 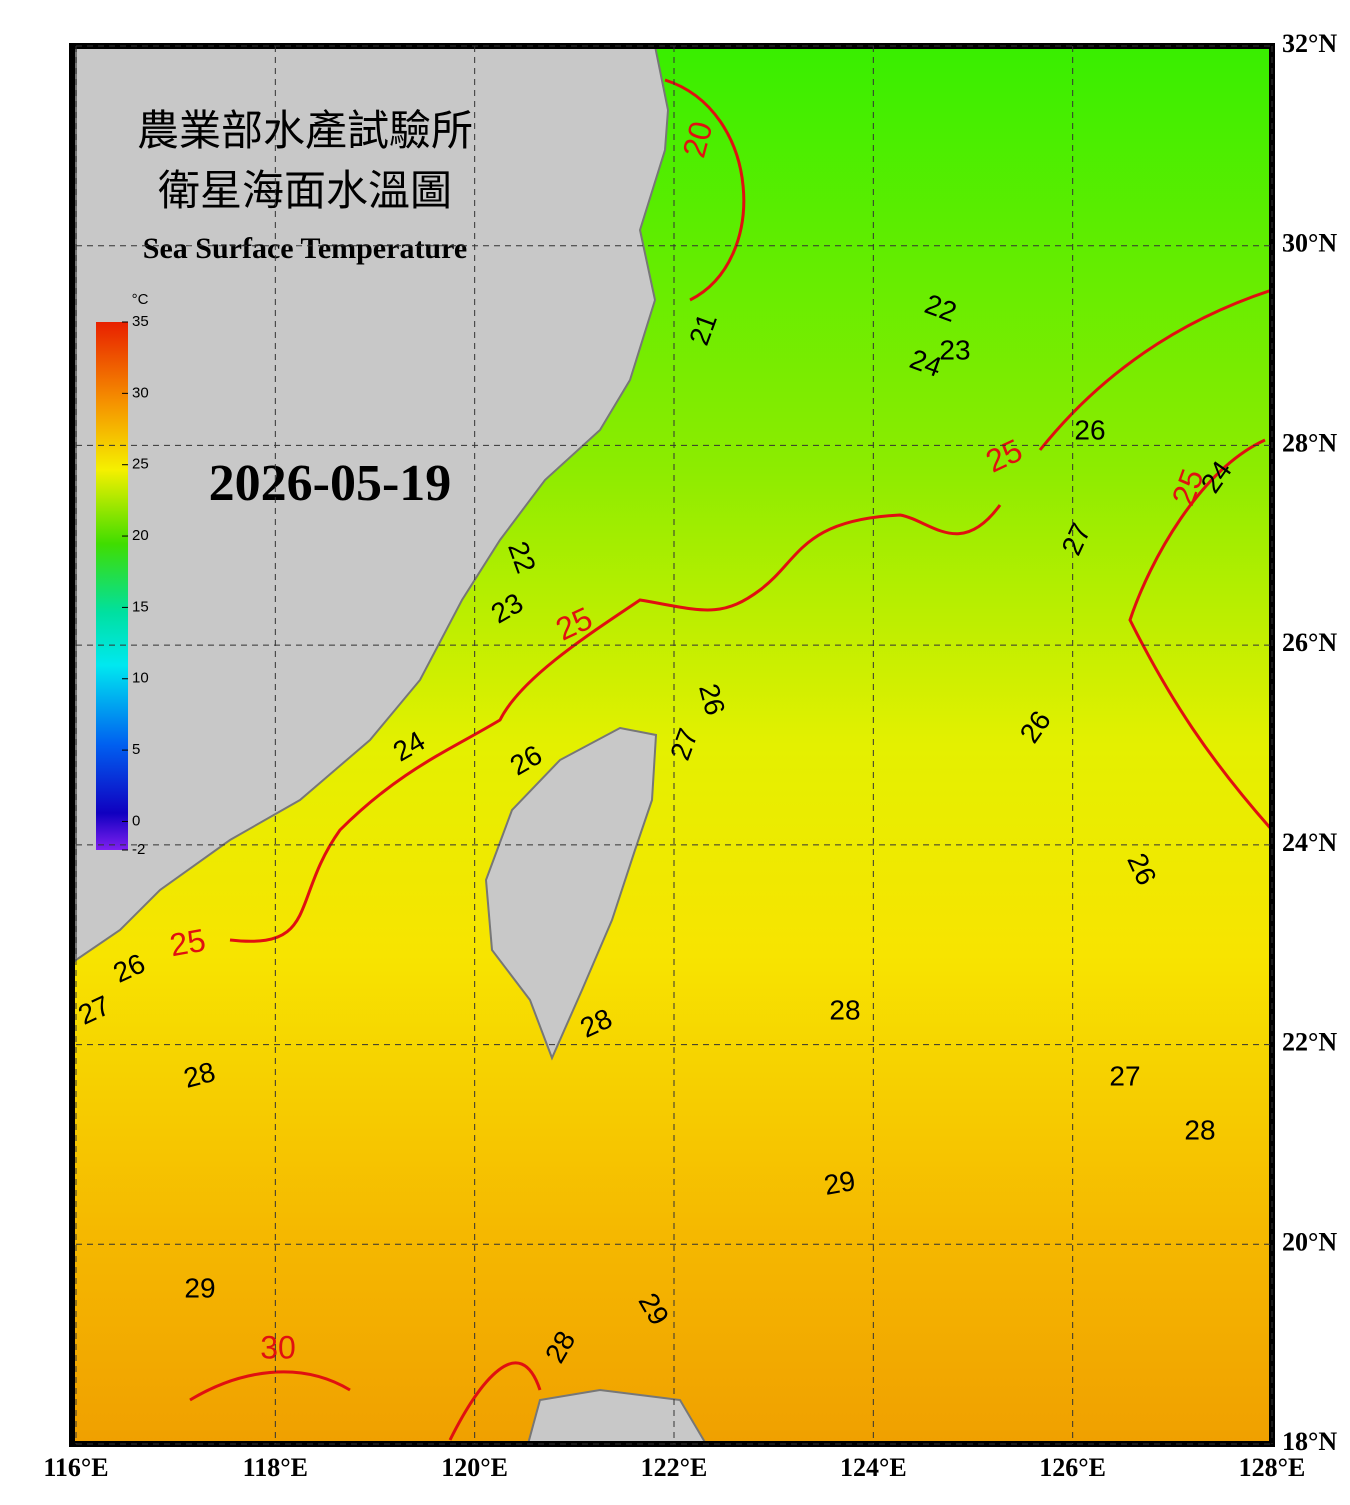 I want to click on lon-label: 126°E, so click(x=1072, y=1467).